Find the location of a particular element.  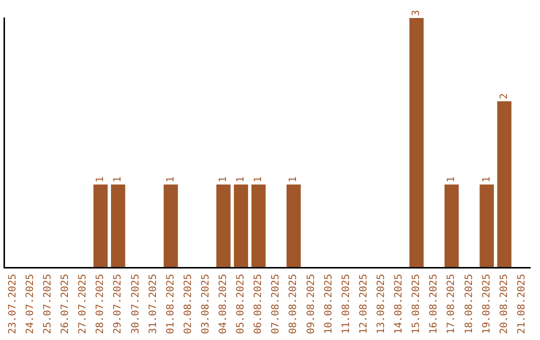

x-tick-label: 28.07.2025 is located at coordinates (100, 304).